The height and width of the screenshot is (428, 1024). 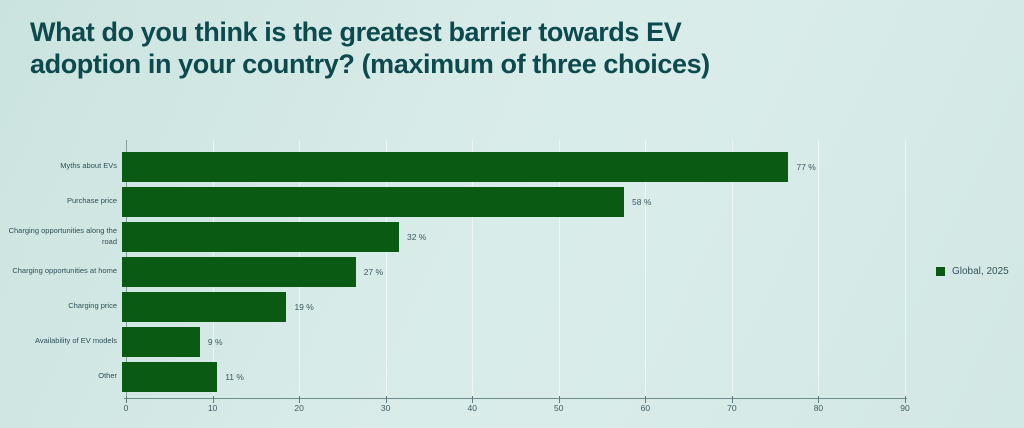 I want to click on category-label: Charging opportunities along the road, so click(x=62, y=236).